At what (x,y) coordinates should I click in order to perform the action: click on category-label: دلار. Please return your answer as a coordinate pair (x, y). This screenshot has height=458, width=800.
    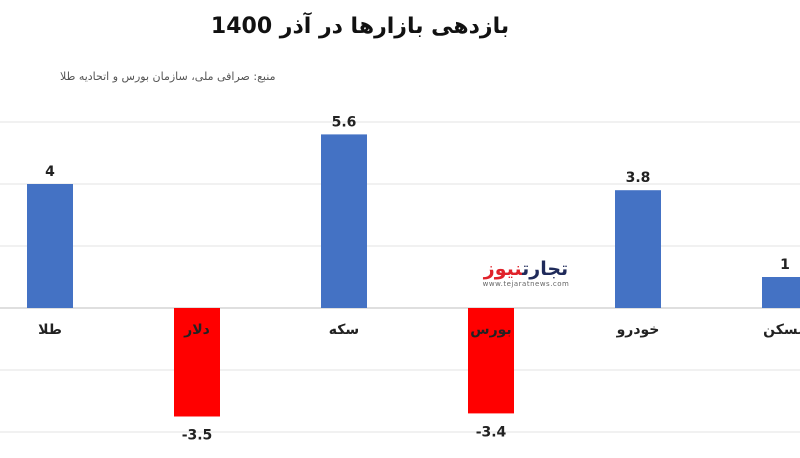
    Looking at the image, I should click on (196, 330).